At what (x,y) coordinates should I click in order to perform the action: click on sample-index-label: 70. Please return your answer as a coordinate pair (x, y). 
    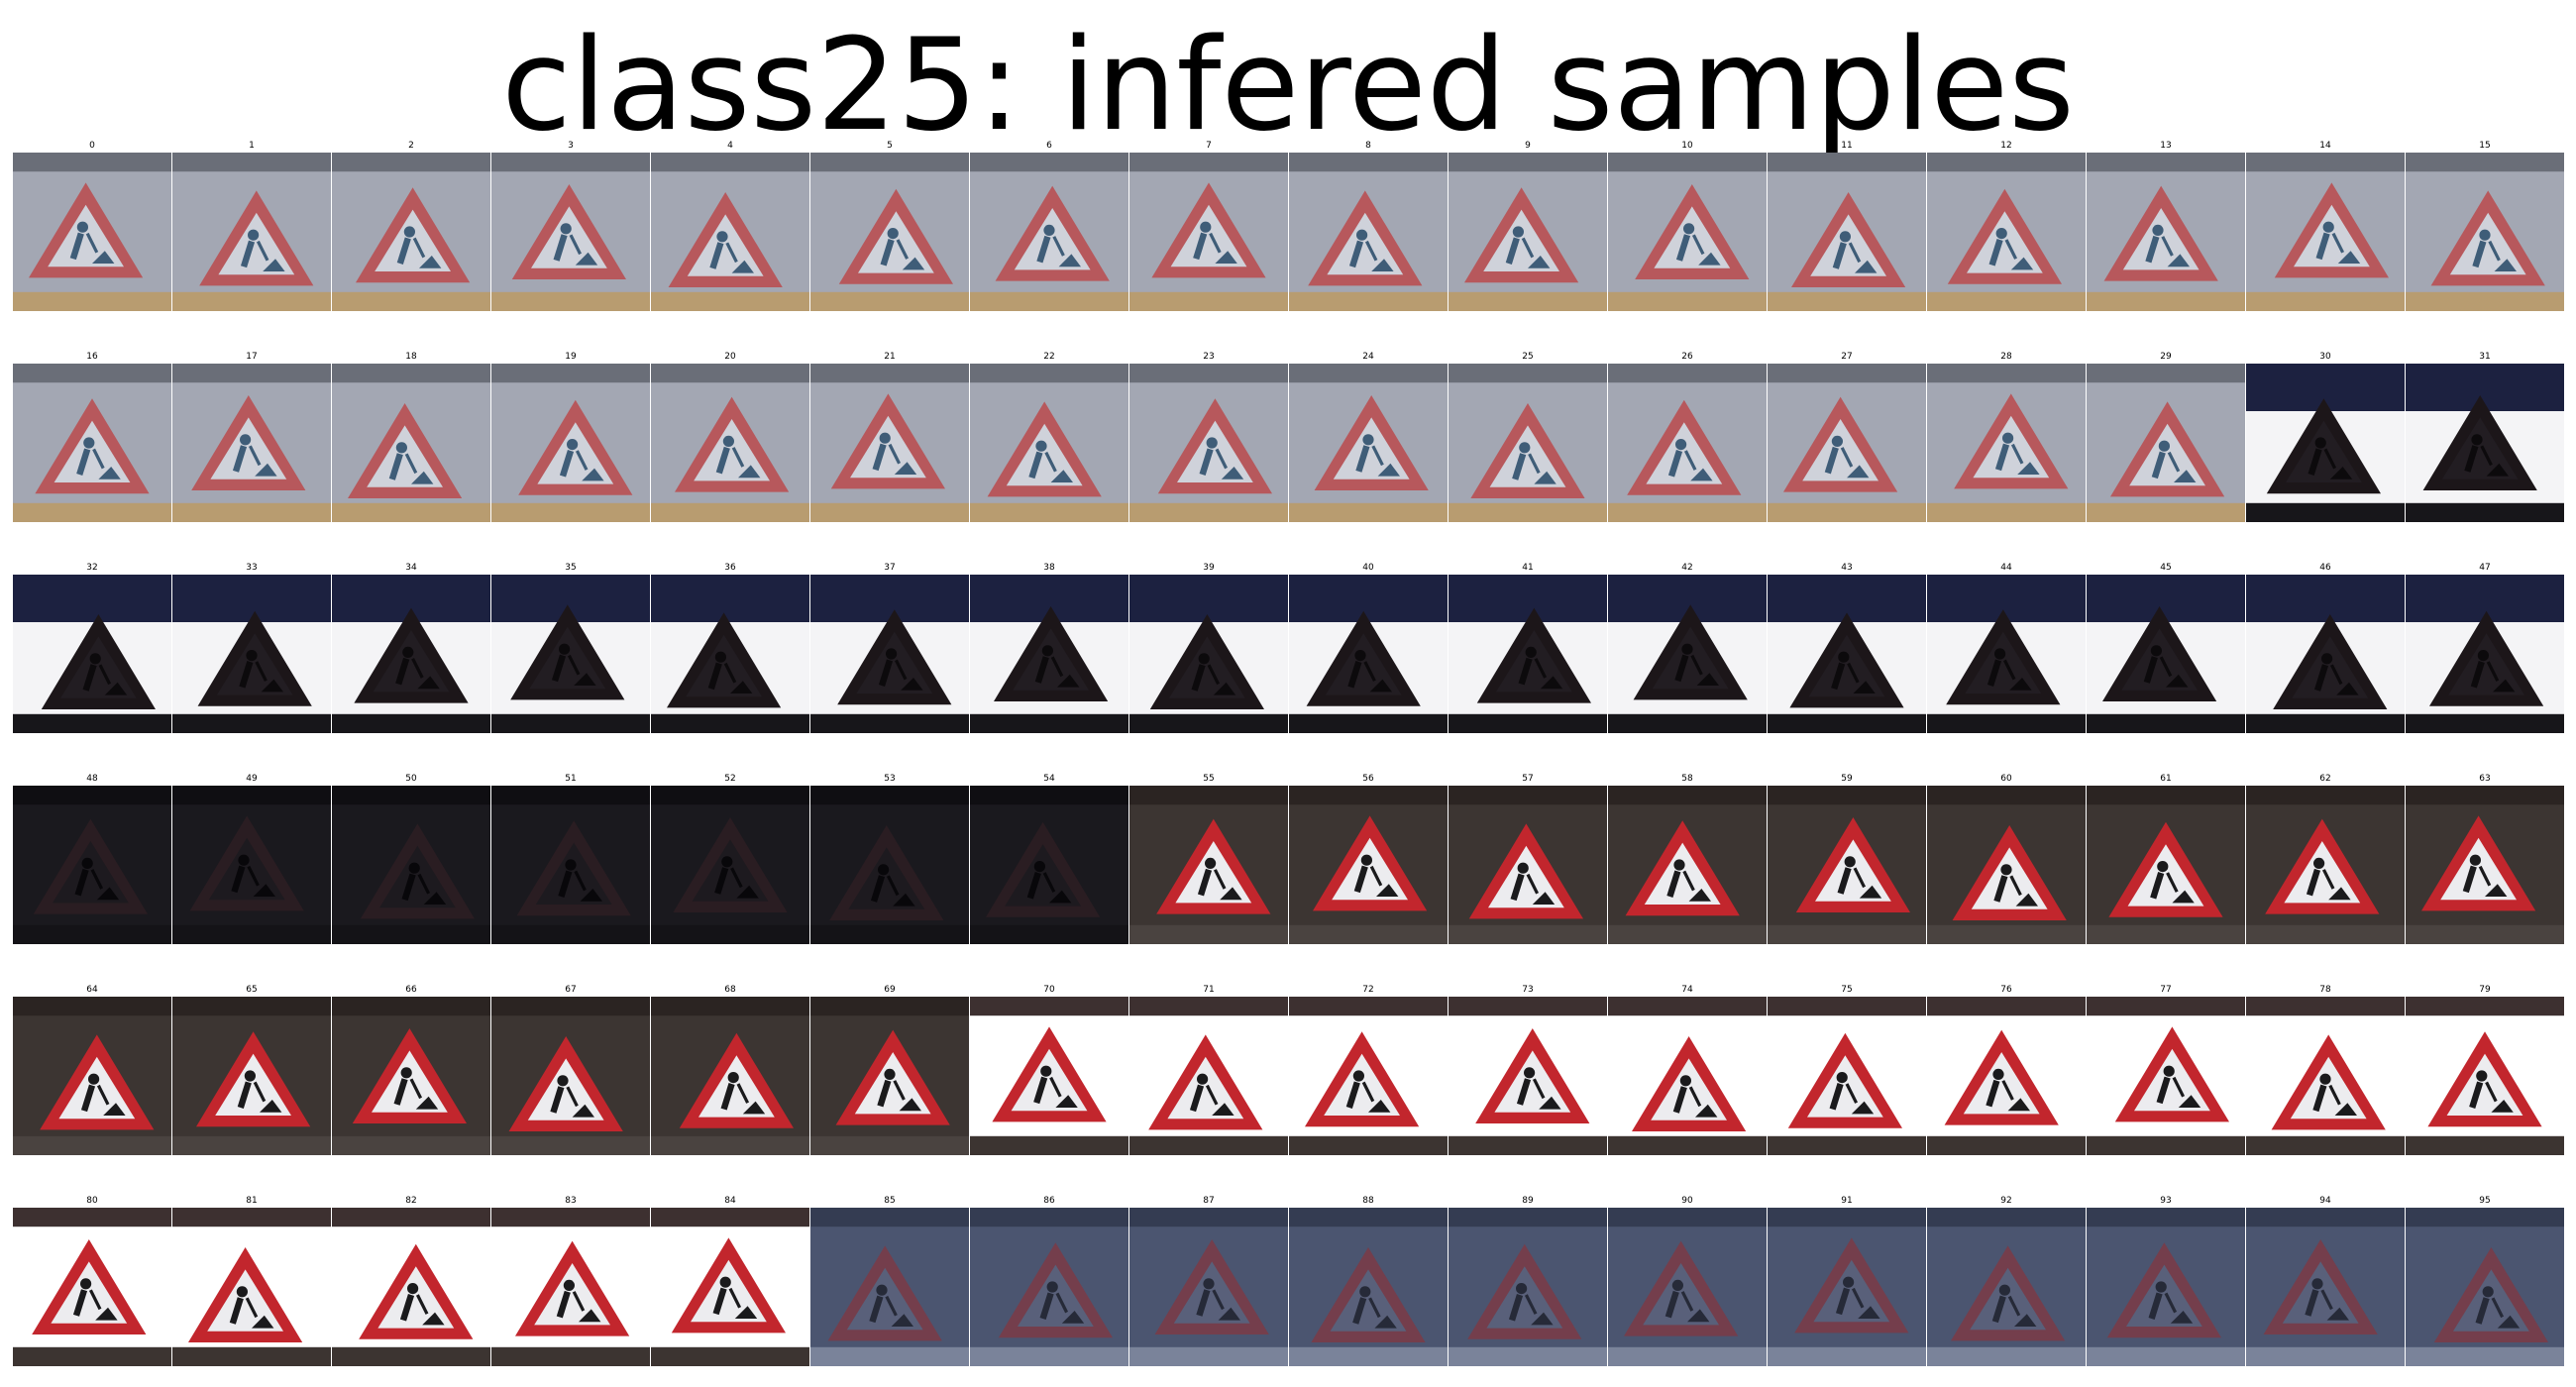
    Looking at the image, I should click on (1049, 990).